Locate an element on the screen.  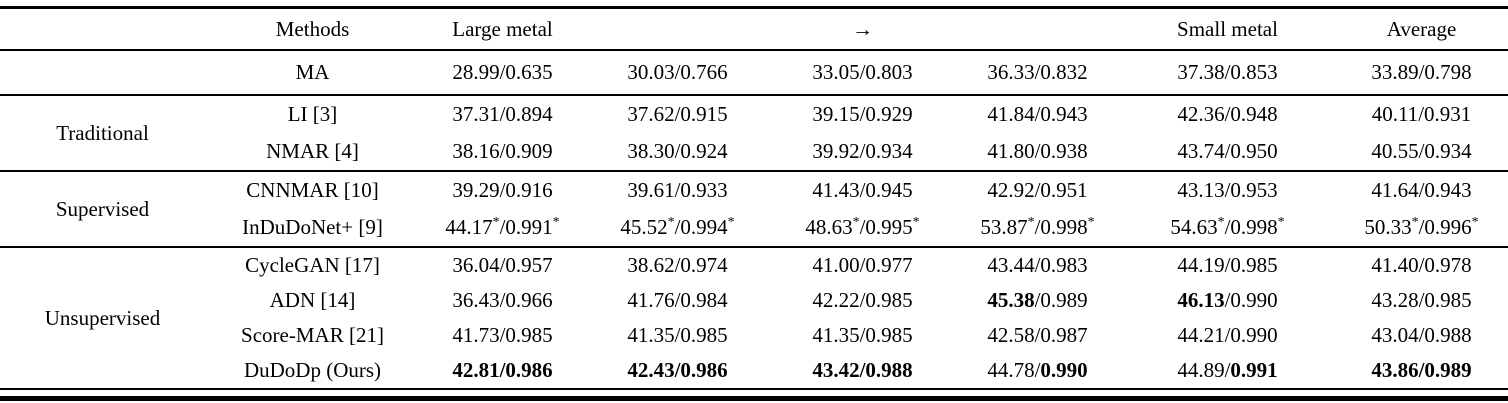
metric-cell: 54.63*/0.998* is located at coordinates (1227, 228).